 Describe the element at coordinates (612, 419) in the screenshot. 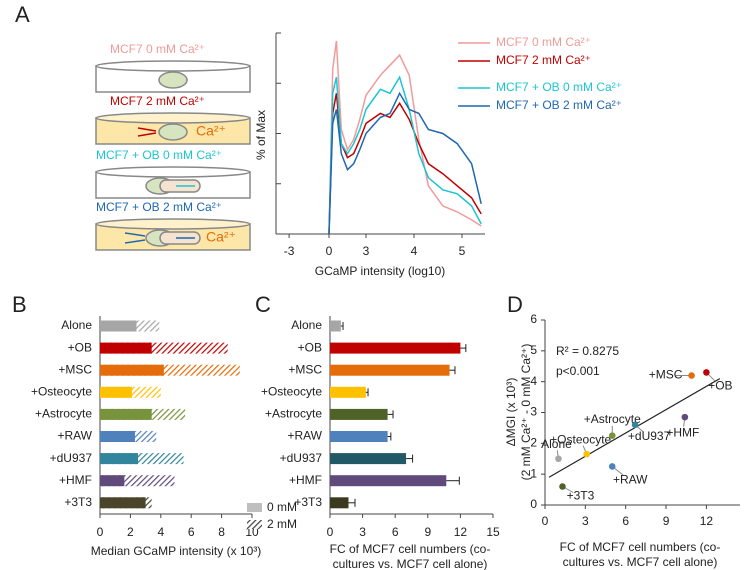

I see `point-label: +Astrocyte` at that location.